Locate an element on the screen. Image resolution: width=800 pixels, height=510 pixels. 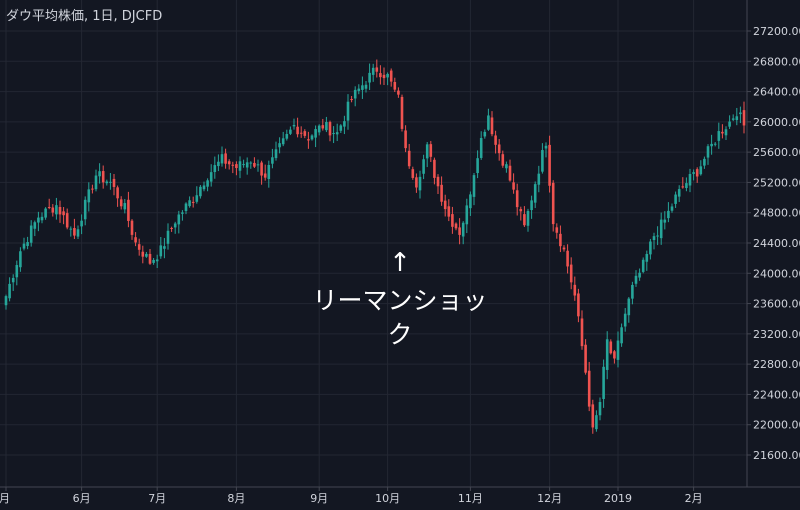
price-tick-label: 22000.00 is located at coordinates (776, 425).